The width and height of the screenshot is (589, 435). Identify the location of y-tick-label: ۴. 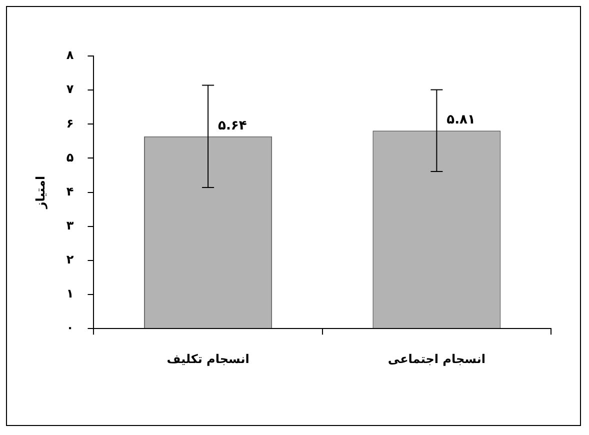
(70, 191).